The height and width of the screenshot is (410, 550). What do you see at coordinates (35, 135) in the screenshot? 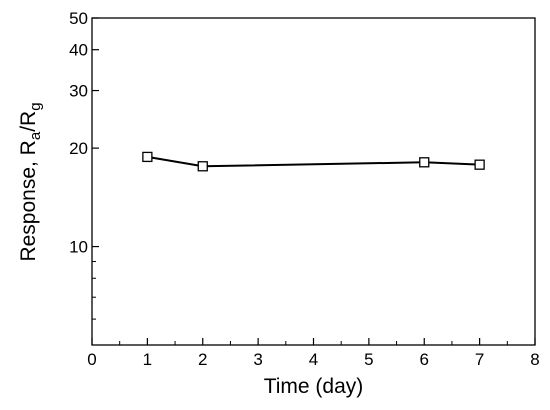
I see `y-axis-label-sub-a: a` at bounding box center [35, 135].